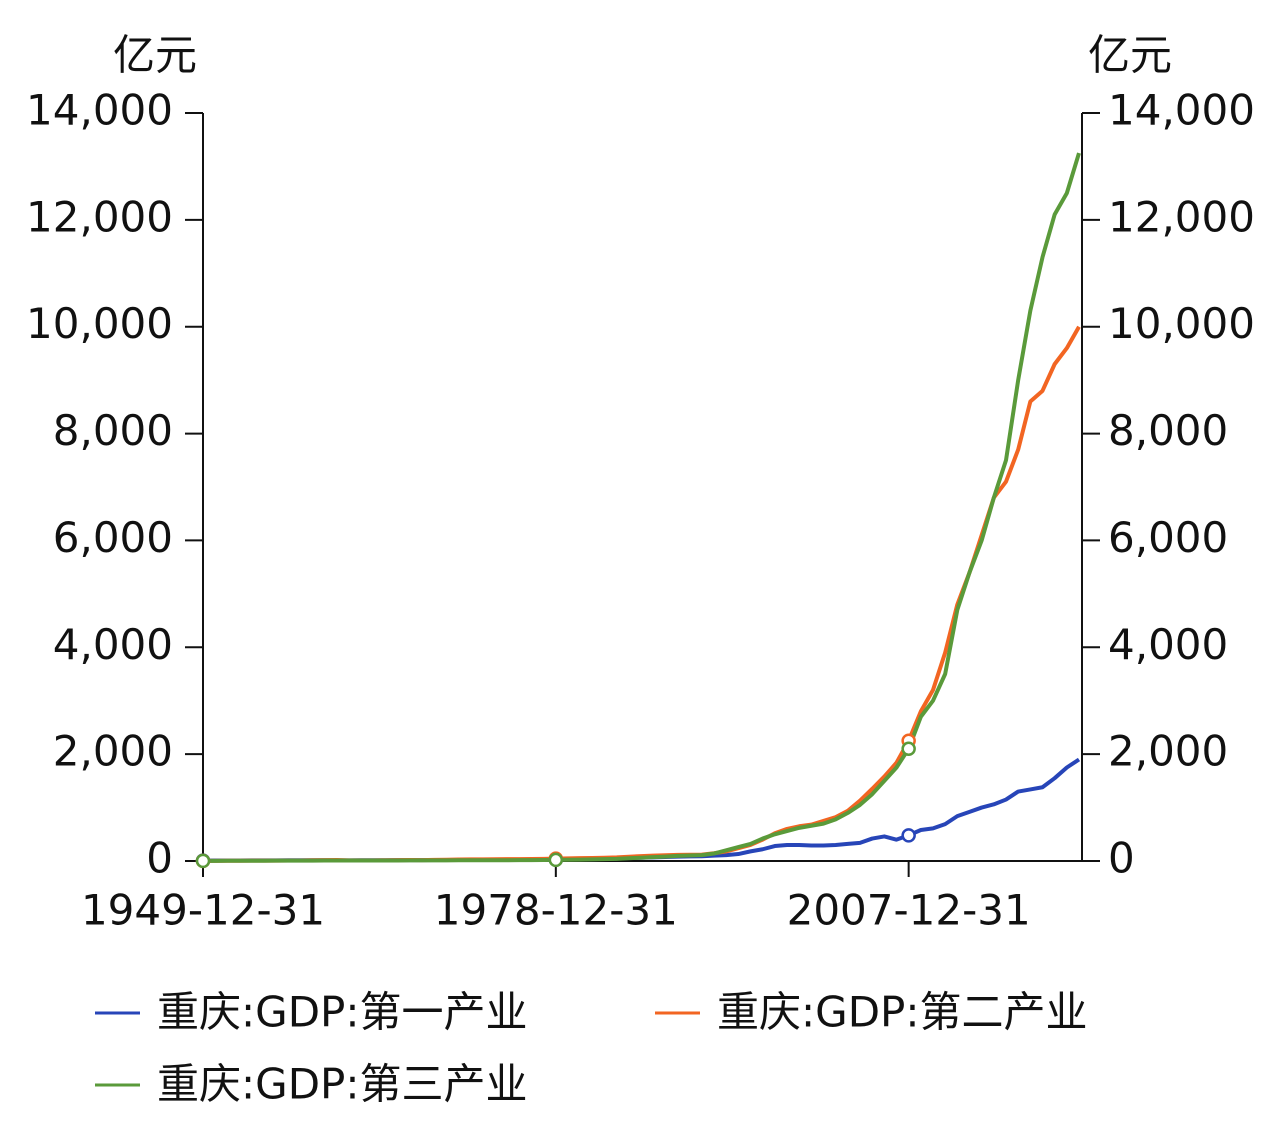 Image resolution: width=1280 pixels, height=1130 pixels. I want to click on y2-axis-unit: 亿元, so click(1130, 55).